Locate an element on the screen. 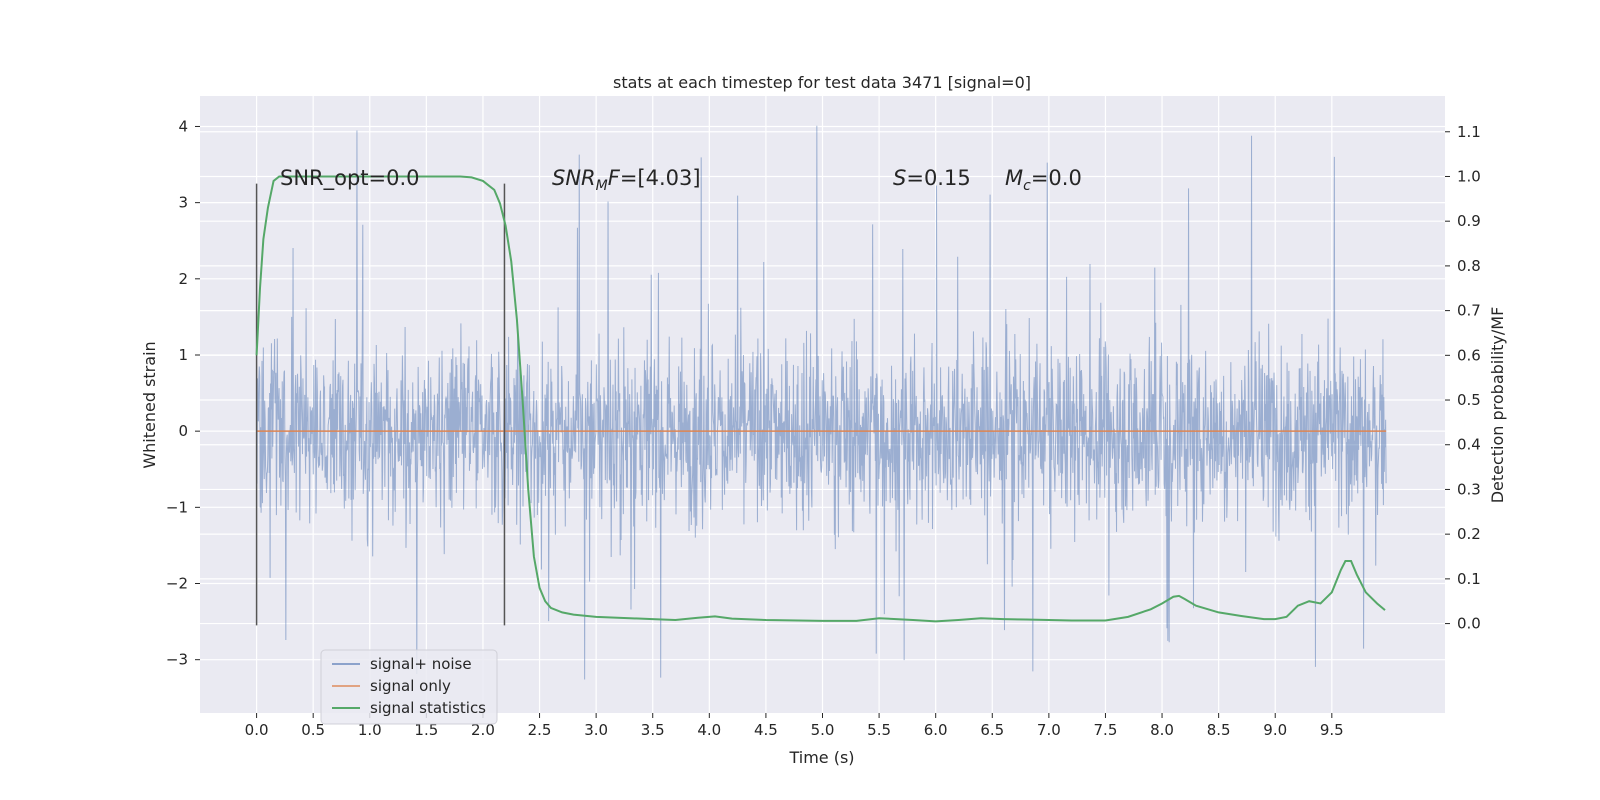 Image resolution: width=1600 pixels, height=800 pixels. snr-mf-annotation: SNRMF=[4.03] is located at coordinates (626, 180).